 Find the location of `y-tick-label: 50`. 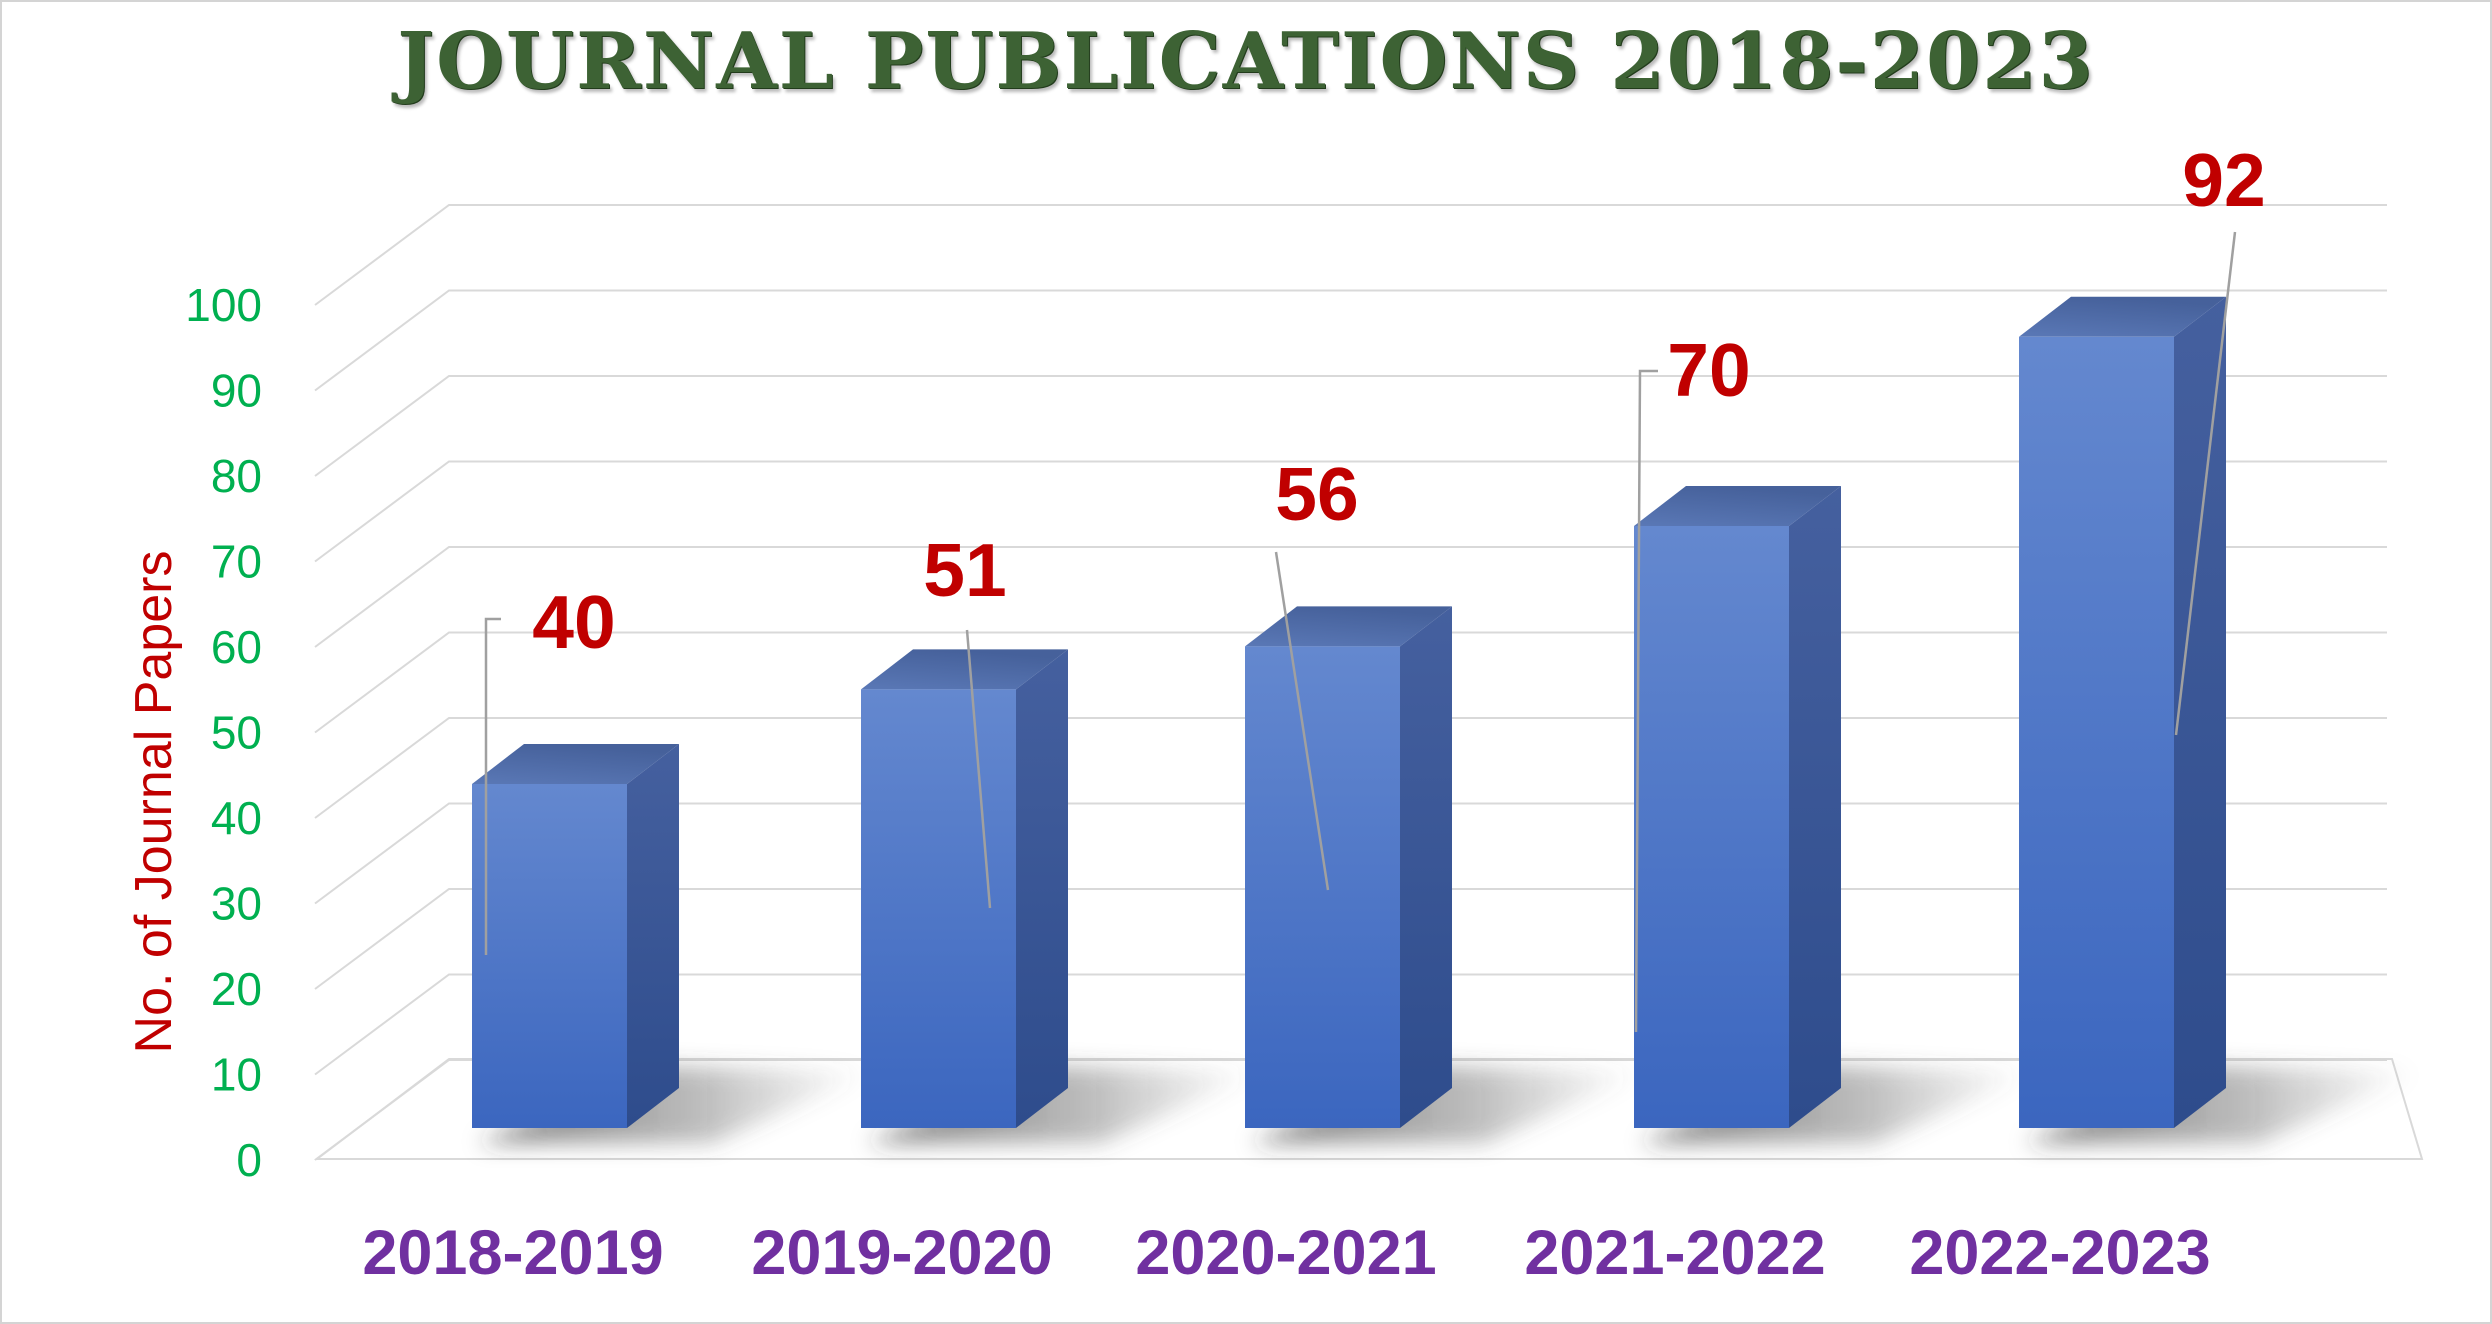

y-tick-label: 50 is located at coordinates (236, 733).